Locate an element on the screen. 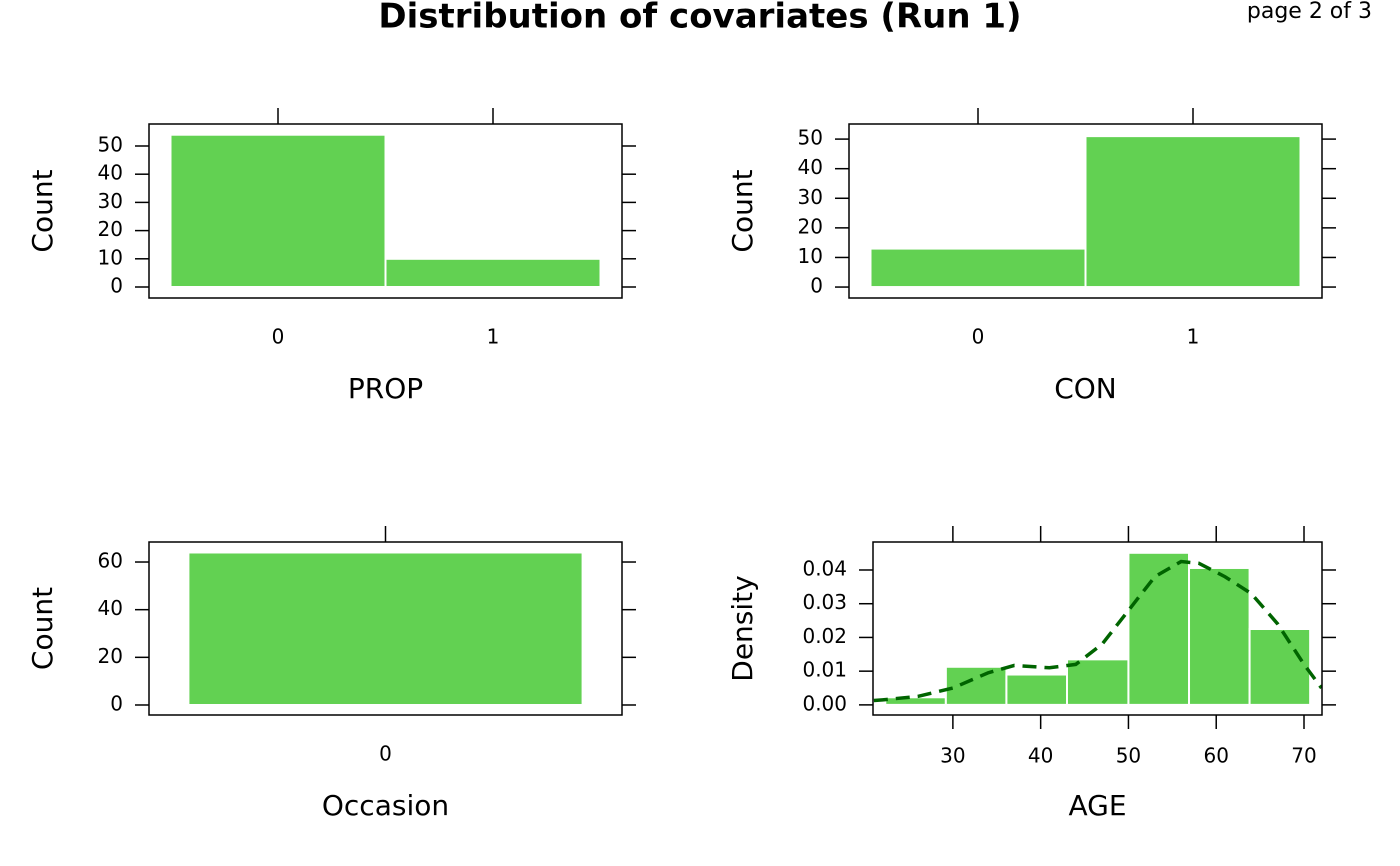 Image resolution: width=1400 pixels, height=866 pixels. x-axis-label: AGE is located at coordinates (1097, 805).